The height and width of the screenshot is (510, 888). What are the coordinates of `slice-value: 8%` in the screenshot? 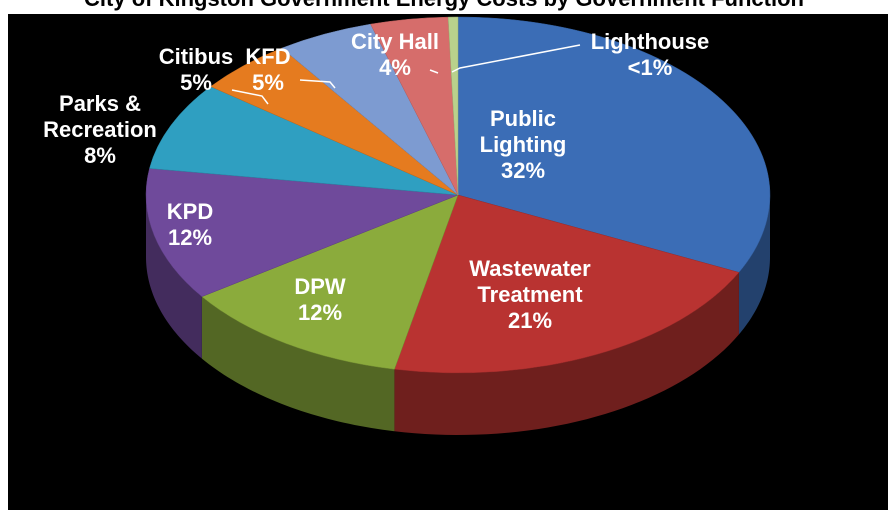 It's located at (100, 155).